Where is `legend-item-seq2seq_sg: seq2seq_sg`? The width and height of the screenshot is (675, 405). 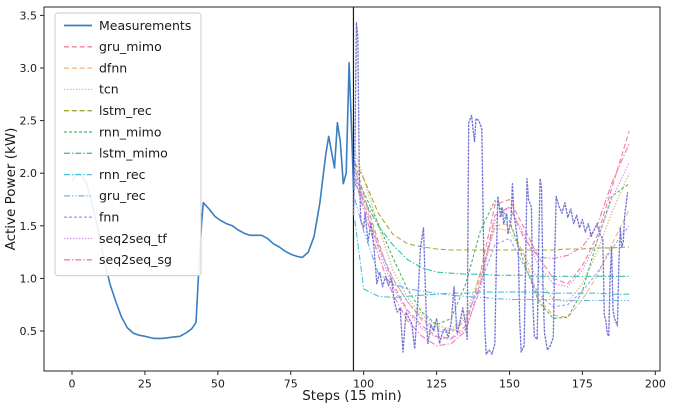 legend-item-seq2seq_sg: seq2seq_sg is located at coordinates (118, 259).